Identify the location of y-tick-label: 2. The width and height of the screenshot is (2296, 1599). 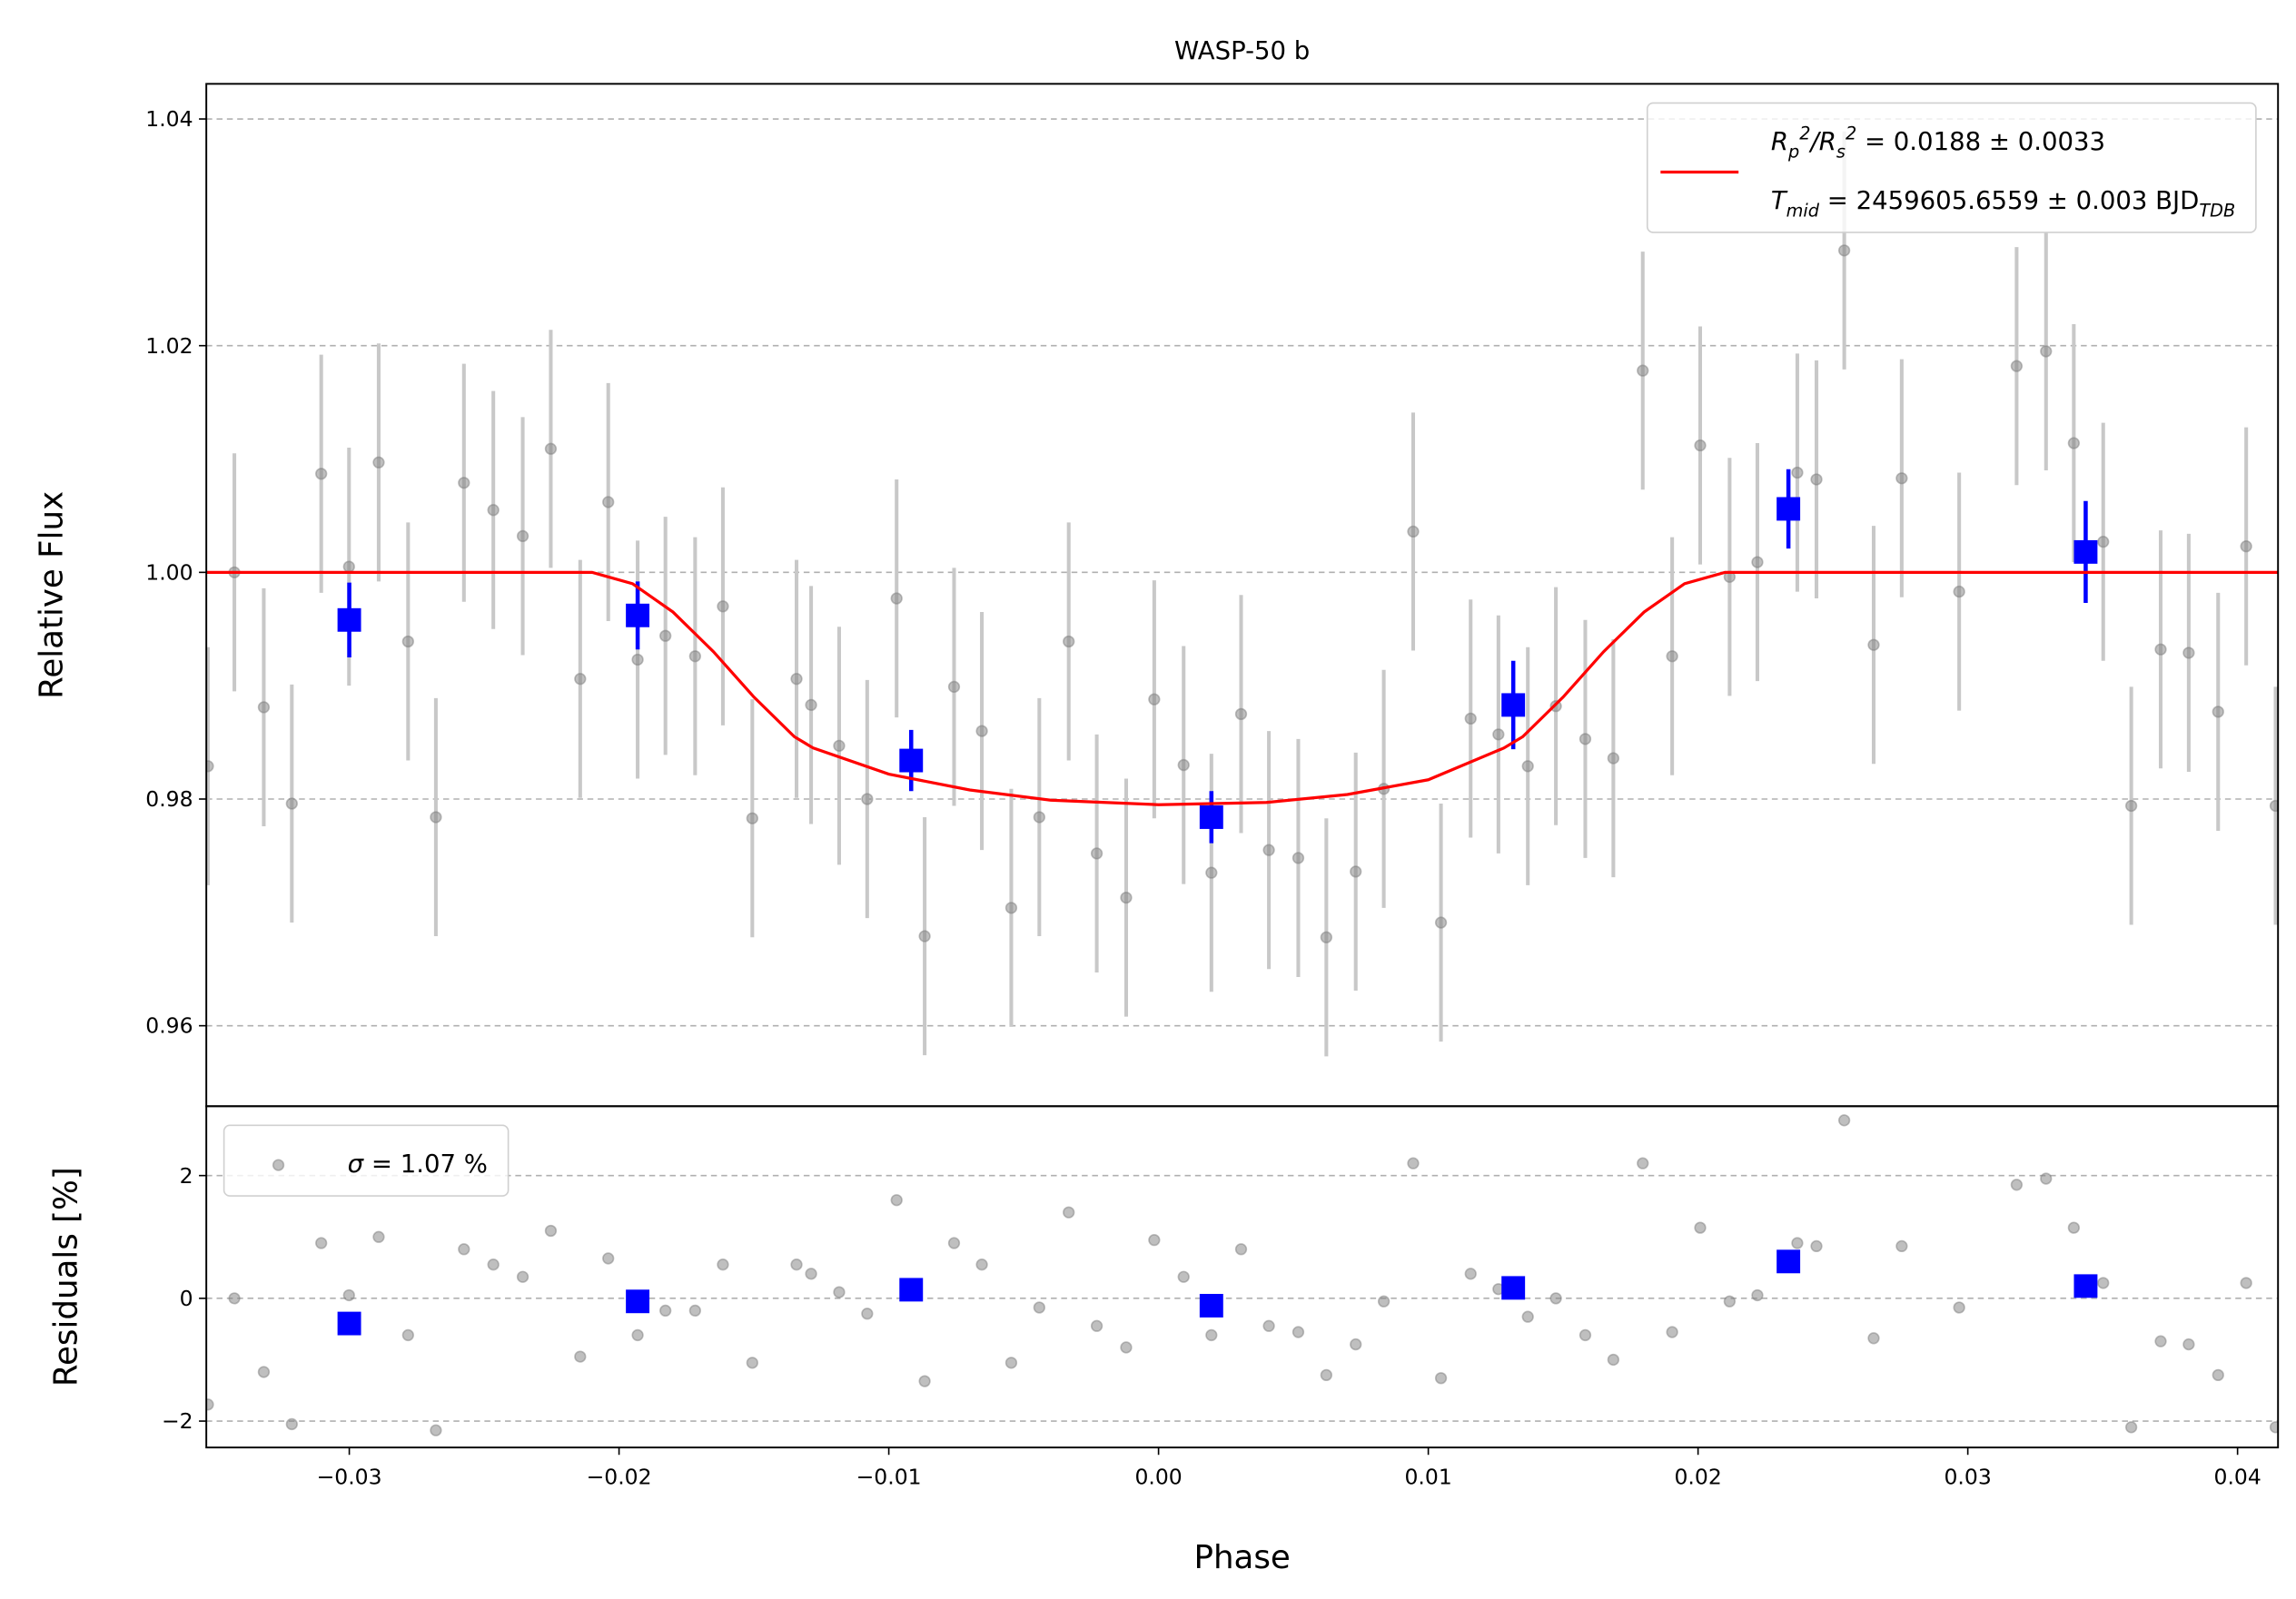
(186, 1176).